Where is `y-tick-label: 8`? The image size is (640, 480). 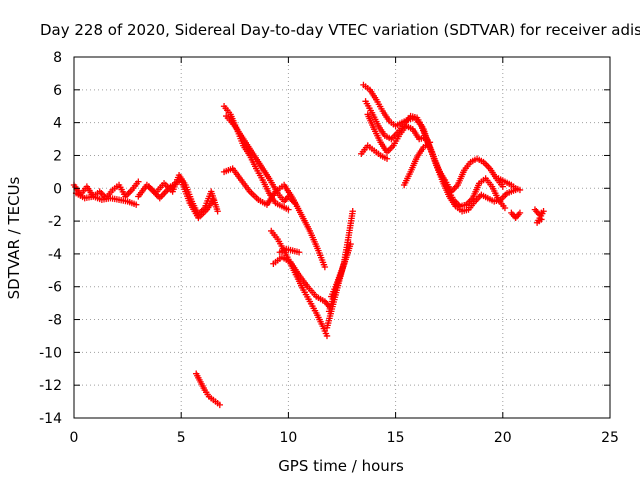 y-tick-label: 8 is located at coordinates (57, 58).